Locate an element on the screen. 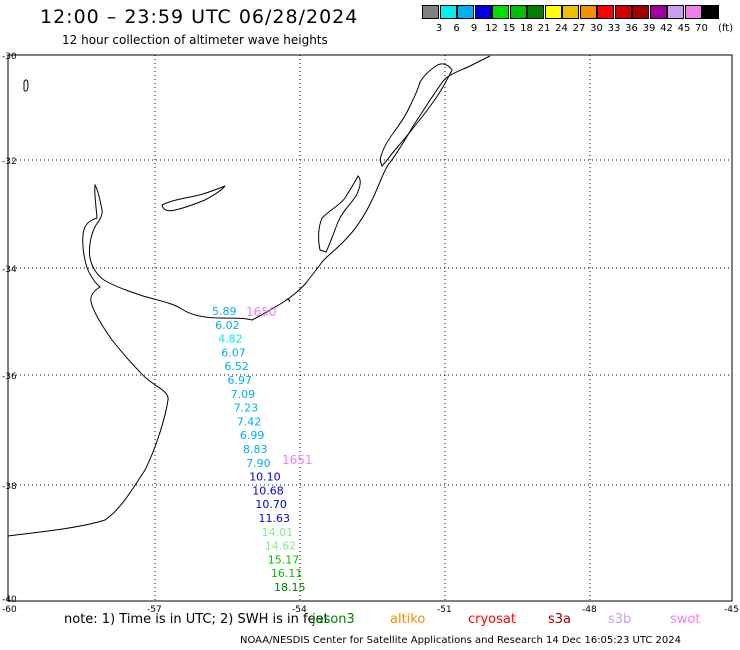 The height and width of the screenshot is (650, 740). satellite-label-jason3: jason3 is located at coordinates (333, 619).